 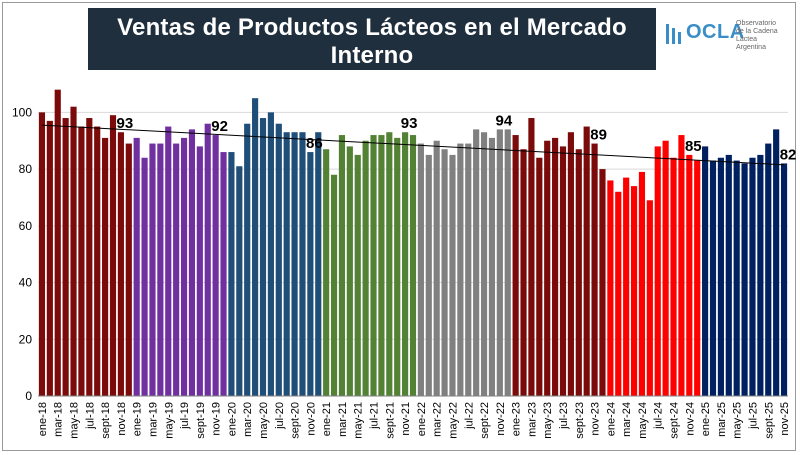 I want to click on y-tick-label: 80, so click(x=26, y=169).